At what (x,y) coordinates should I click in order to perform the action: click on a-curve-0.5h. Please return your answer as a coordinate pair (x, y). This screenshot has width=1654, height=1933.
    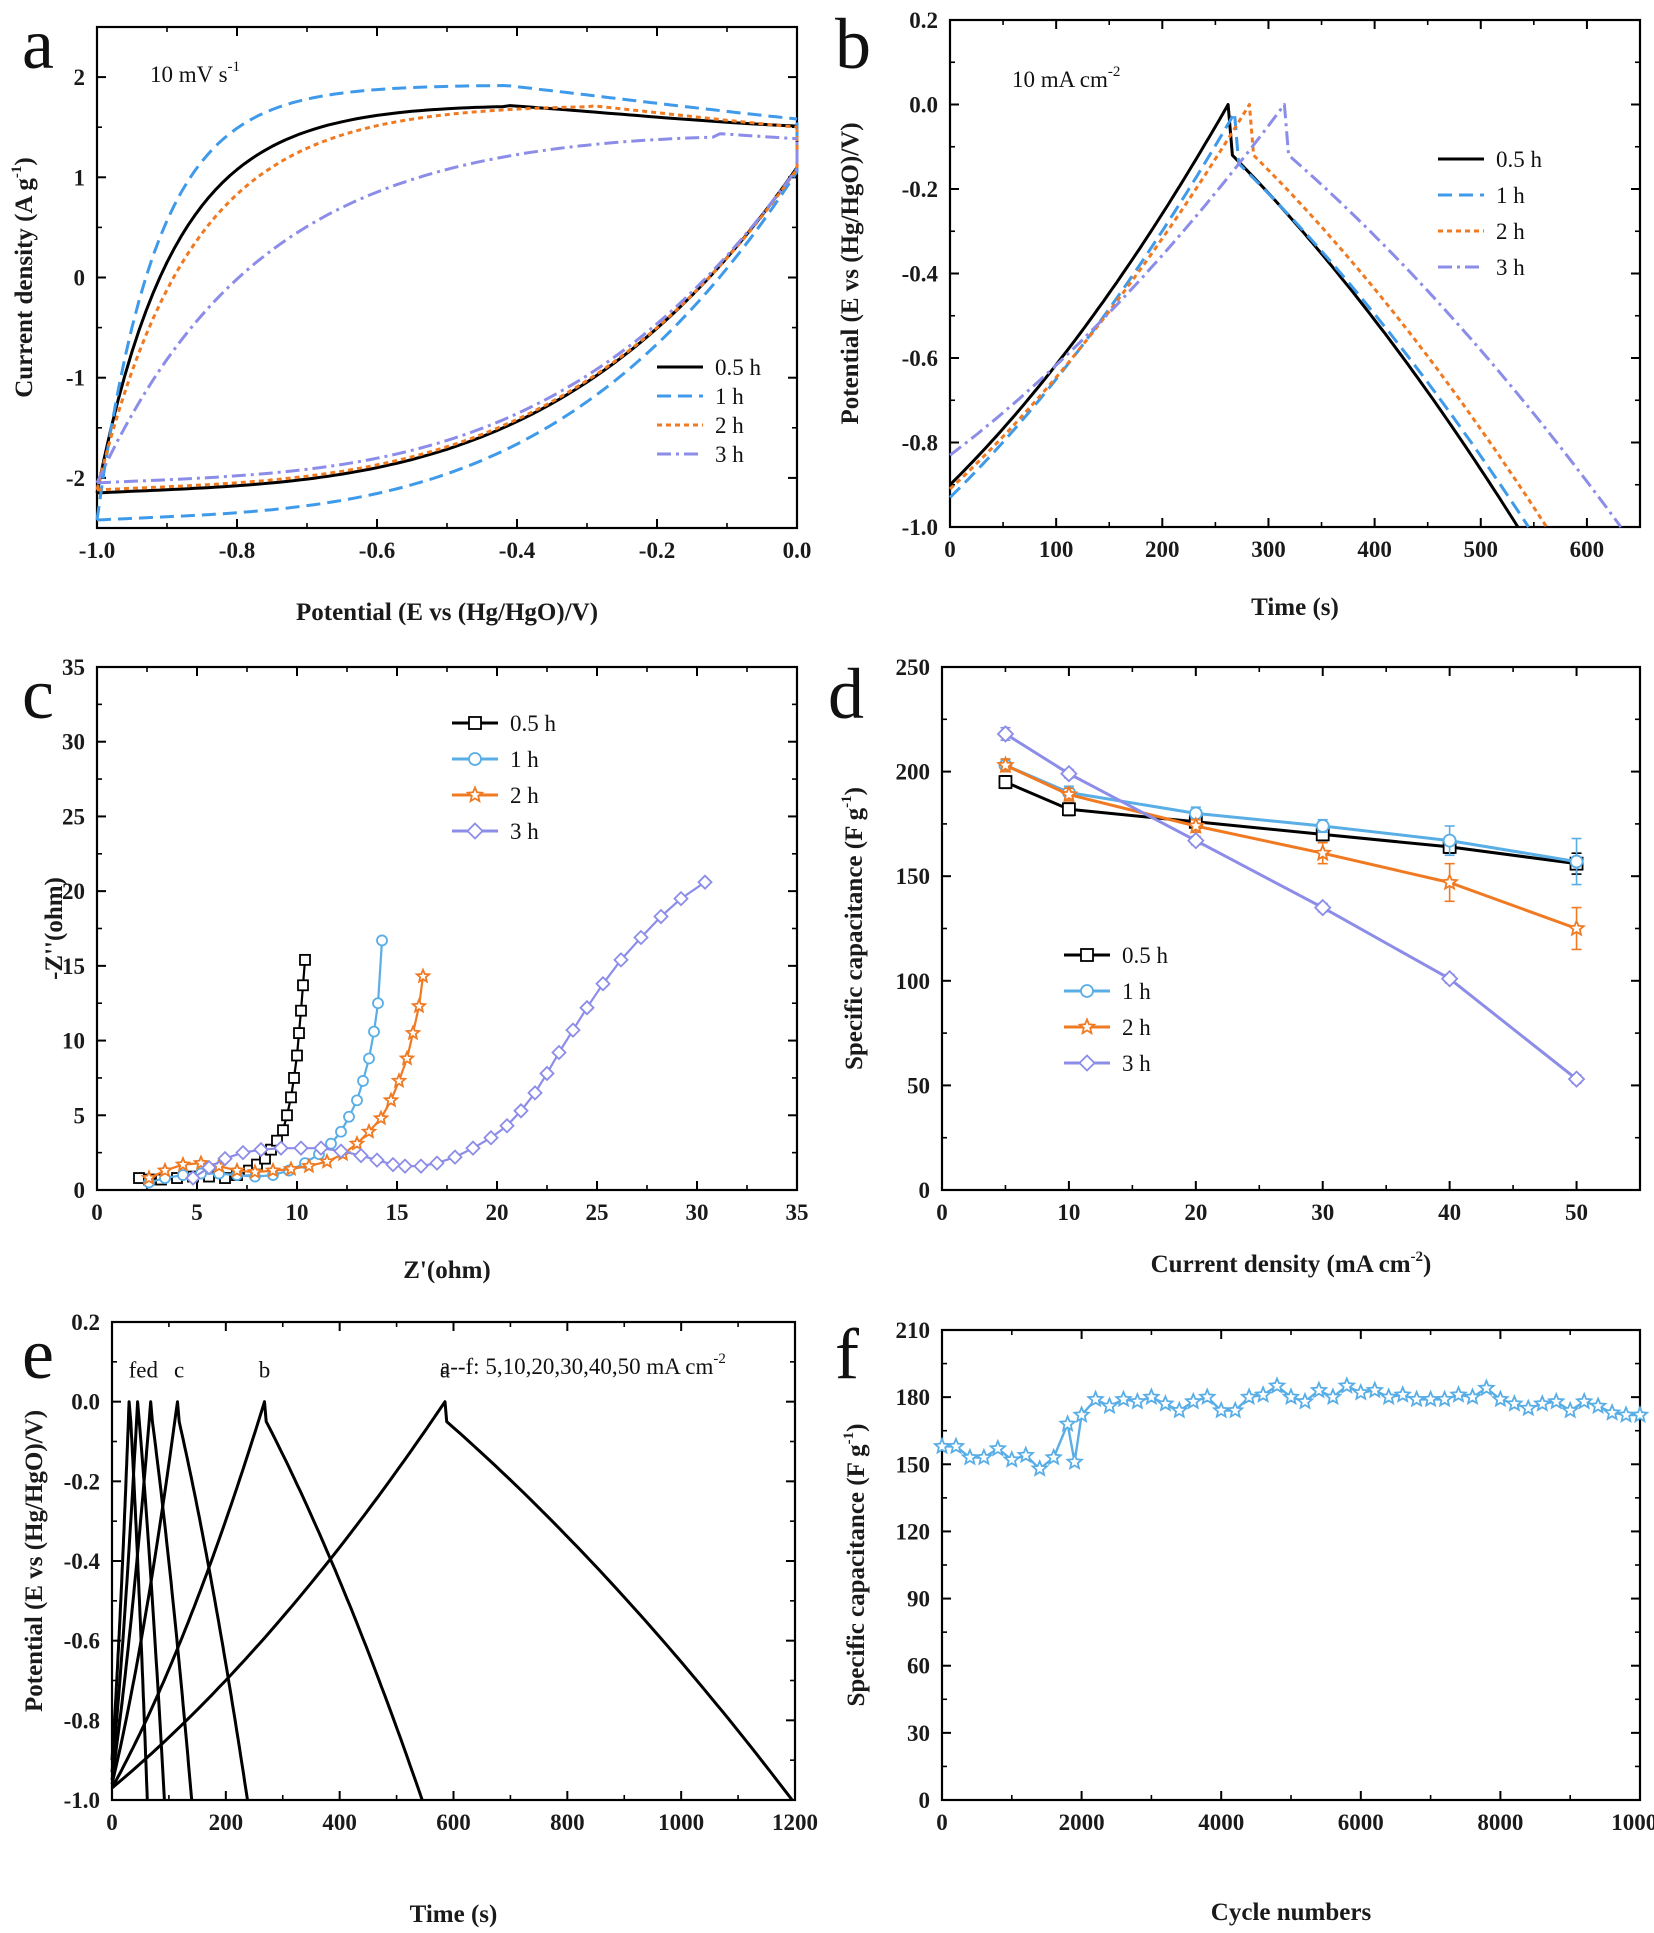
    Looking at the image, I should click on (446, 299).